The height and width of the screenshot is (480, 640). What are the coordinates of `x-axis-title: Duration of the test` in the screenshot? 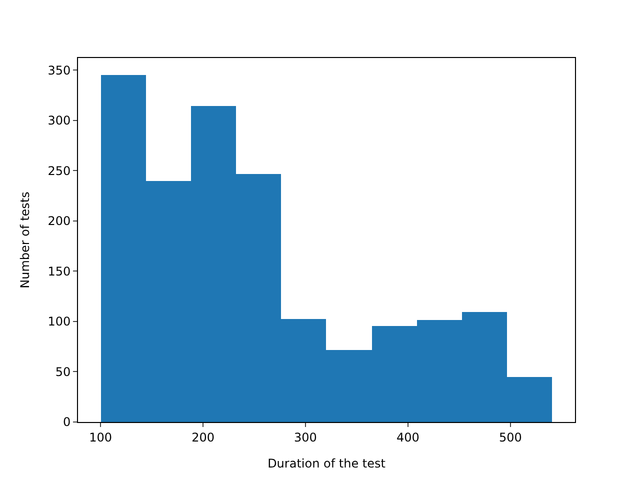 It's located at (327, 463).